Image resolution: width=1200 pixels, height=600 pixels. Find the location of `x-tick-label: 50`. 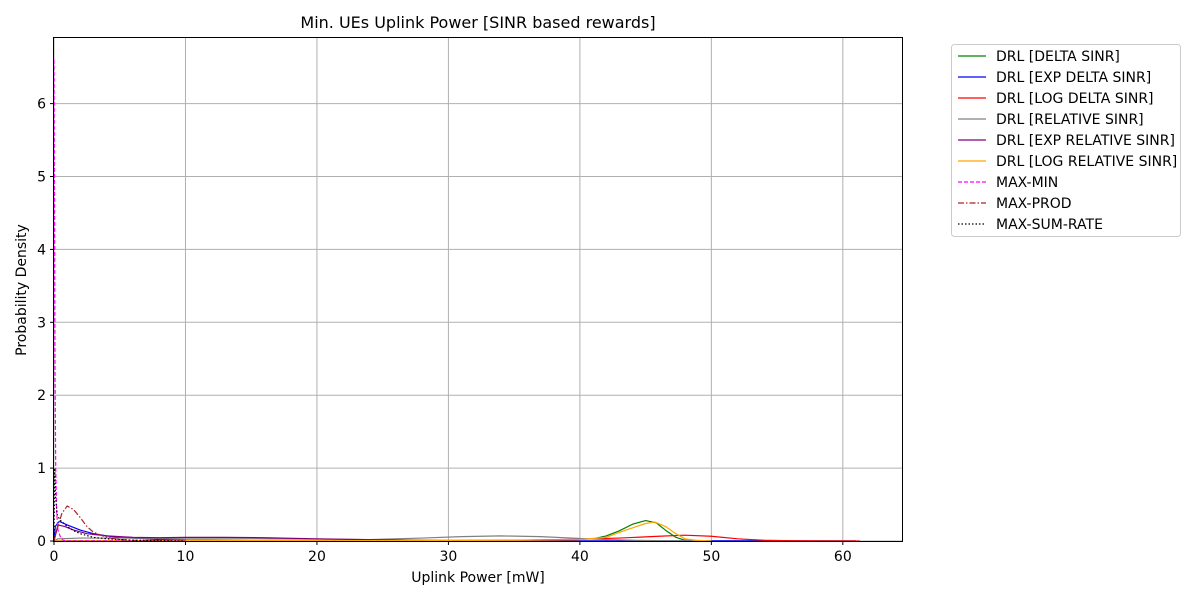

x-tick-label: 50 is located at coordinates (711, 557).